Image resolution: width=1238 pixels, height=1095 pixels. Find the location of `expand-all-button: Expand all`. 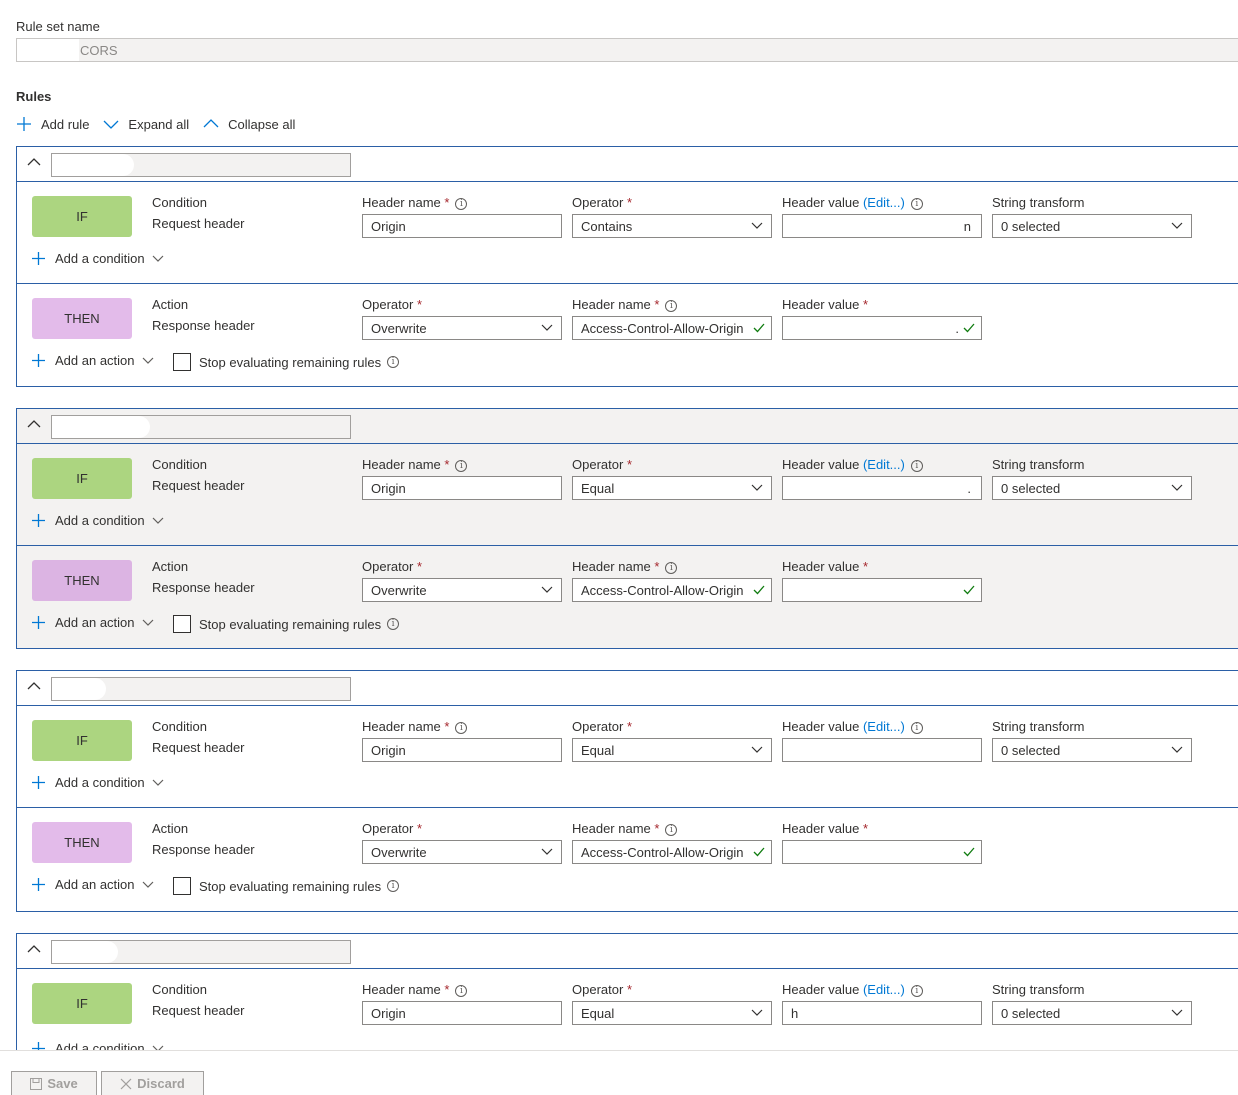

expand-all-button: Expand all is located at coordinates (146, 124).